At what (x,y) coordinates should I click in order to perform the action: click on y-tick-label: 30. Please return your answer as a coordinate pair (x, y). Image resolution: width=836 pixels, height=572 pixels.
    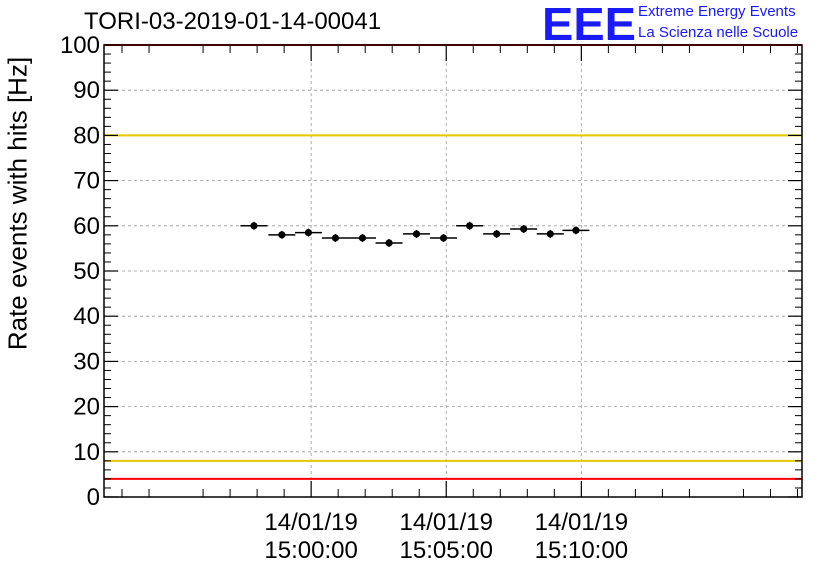
    Looking at the image, I should click on (86, 361).